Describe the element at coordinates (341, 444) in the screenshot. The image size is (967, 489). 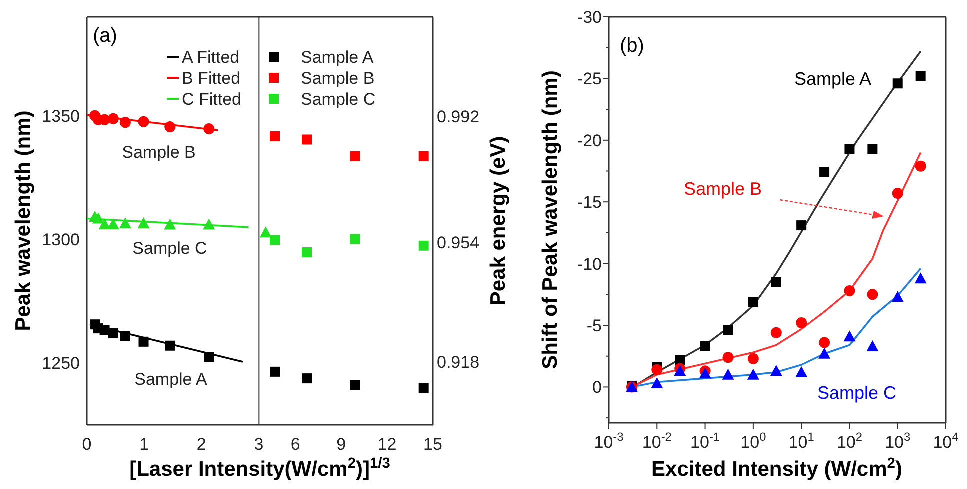
I see `x-tick-label: 9` at that location.